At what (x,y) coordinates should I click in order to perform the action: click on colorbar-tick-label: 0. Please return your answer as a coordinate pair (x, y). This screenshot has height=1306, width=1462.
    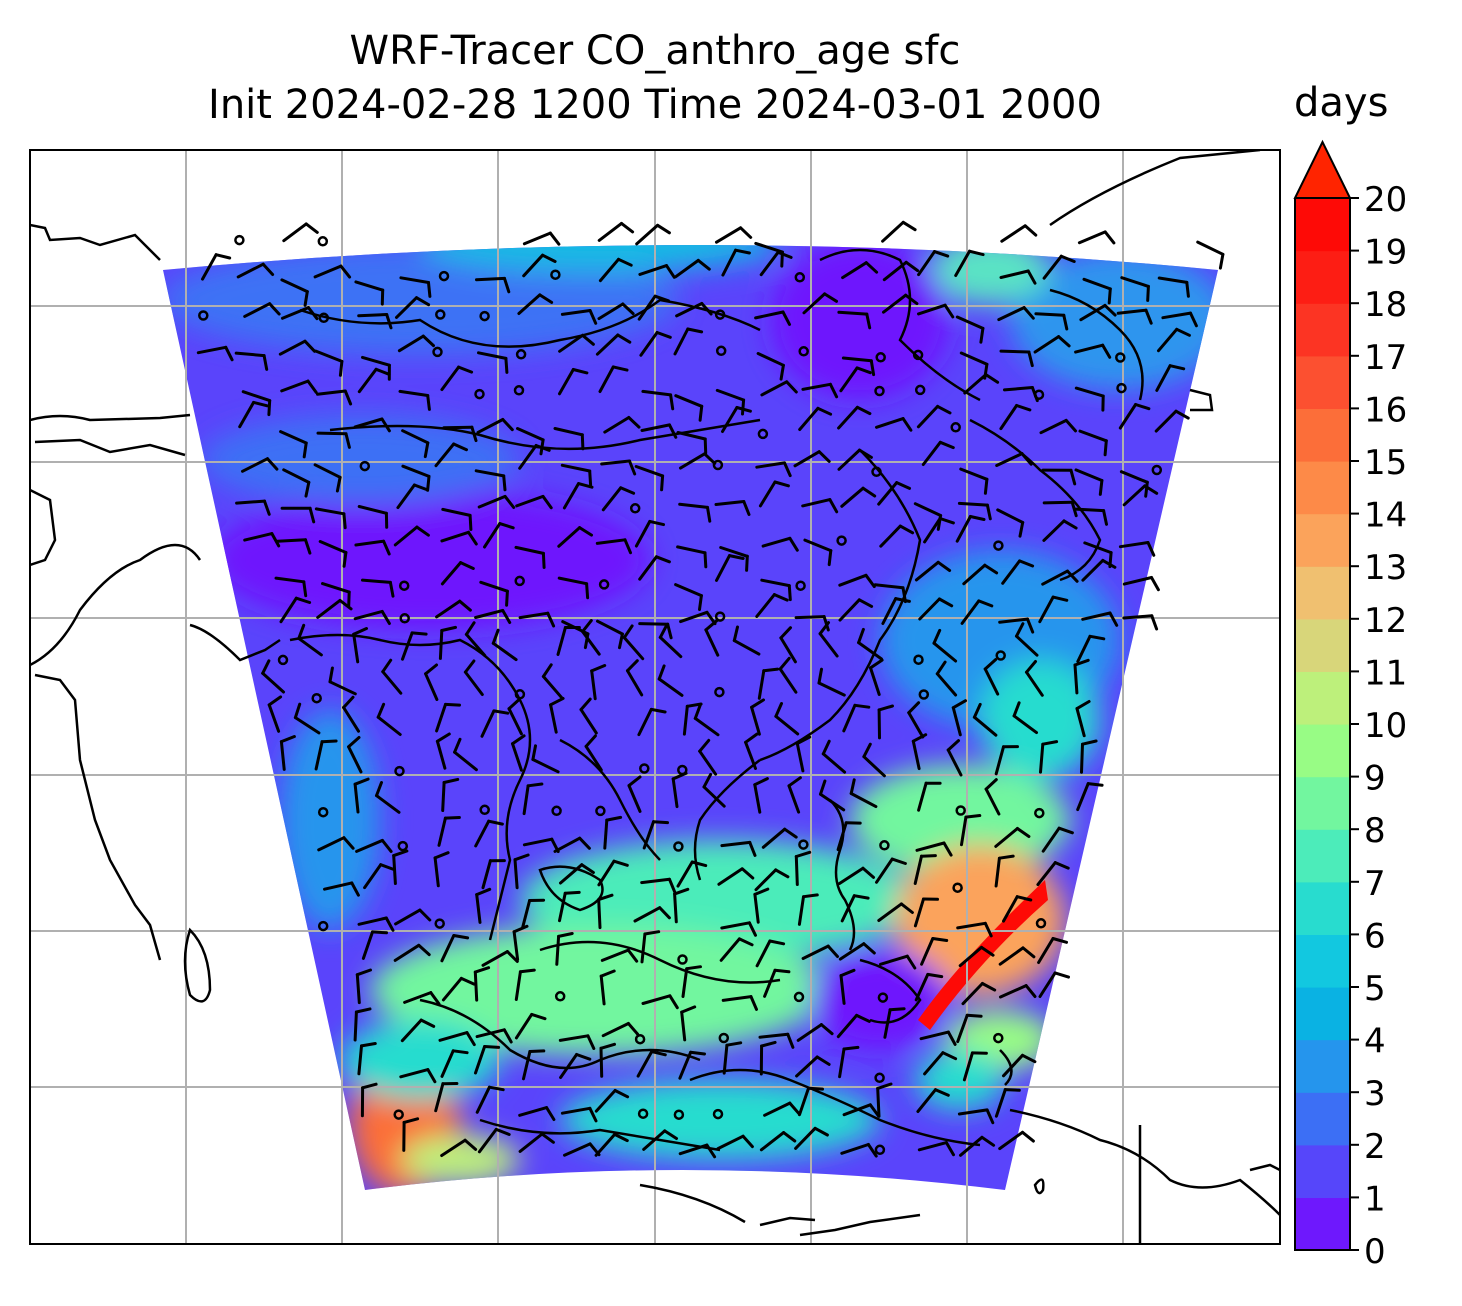
    Looking at the image, I should click on (1375, 1252).